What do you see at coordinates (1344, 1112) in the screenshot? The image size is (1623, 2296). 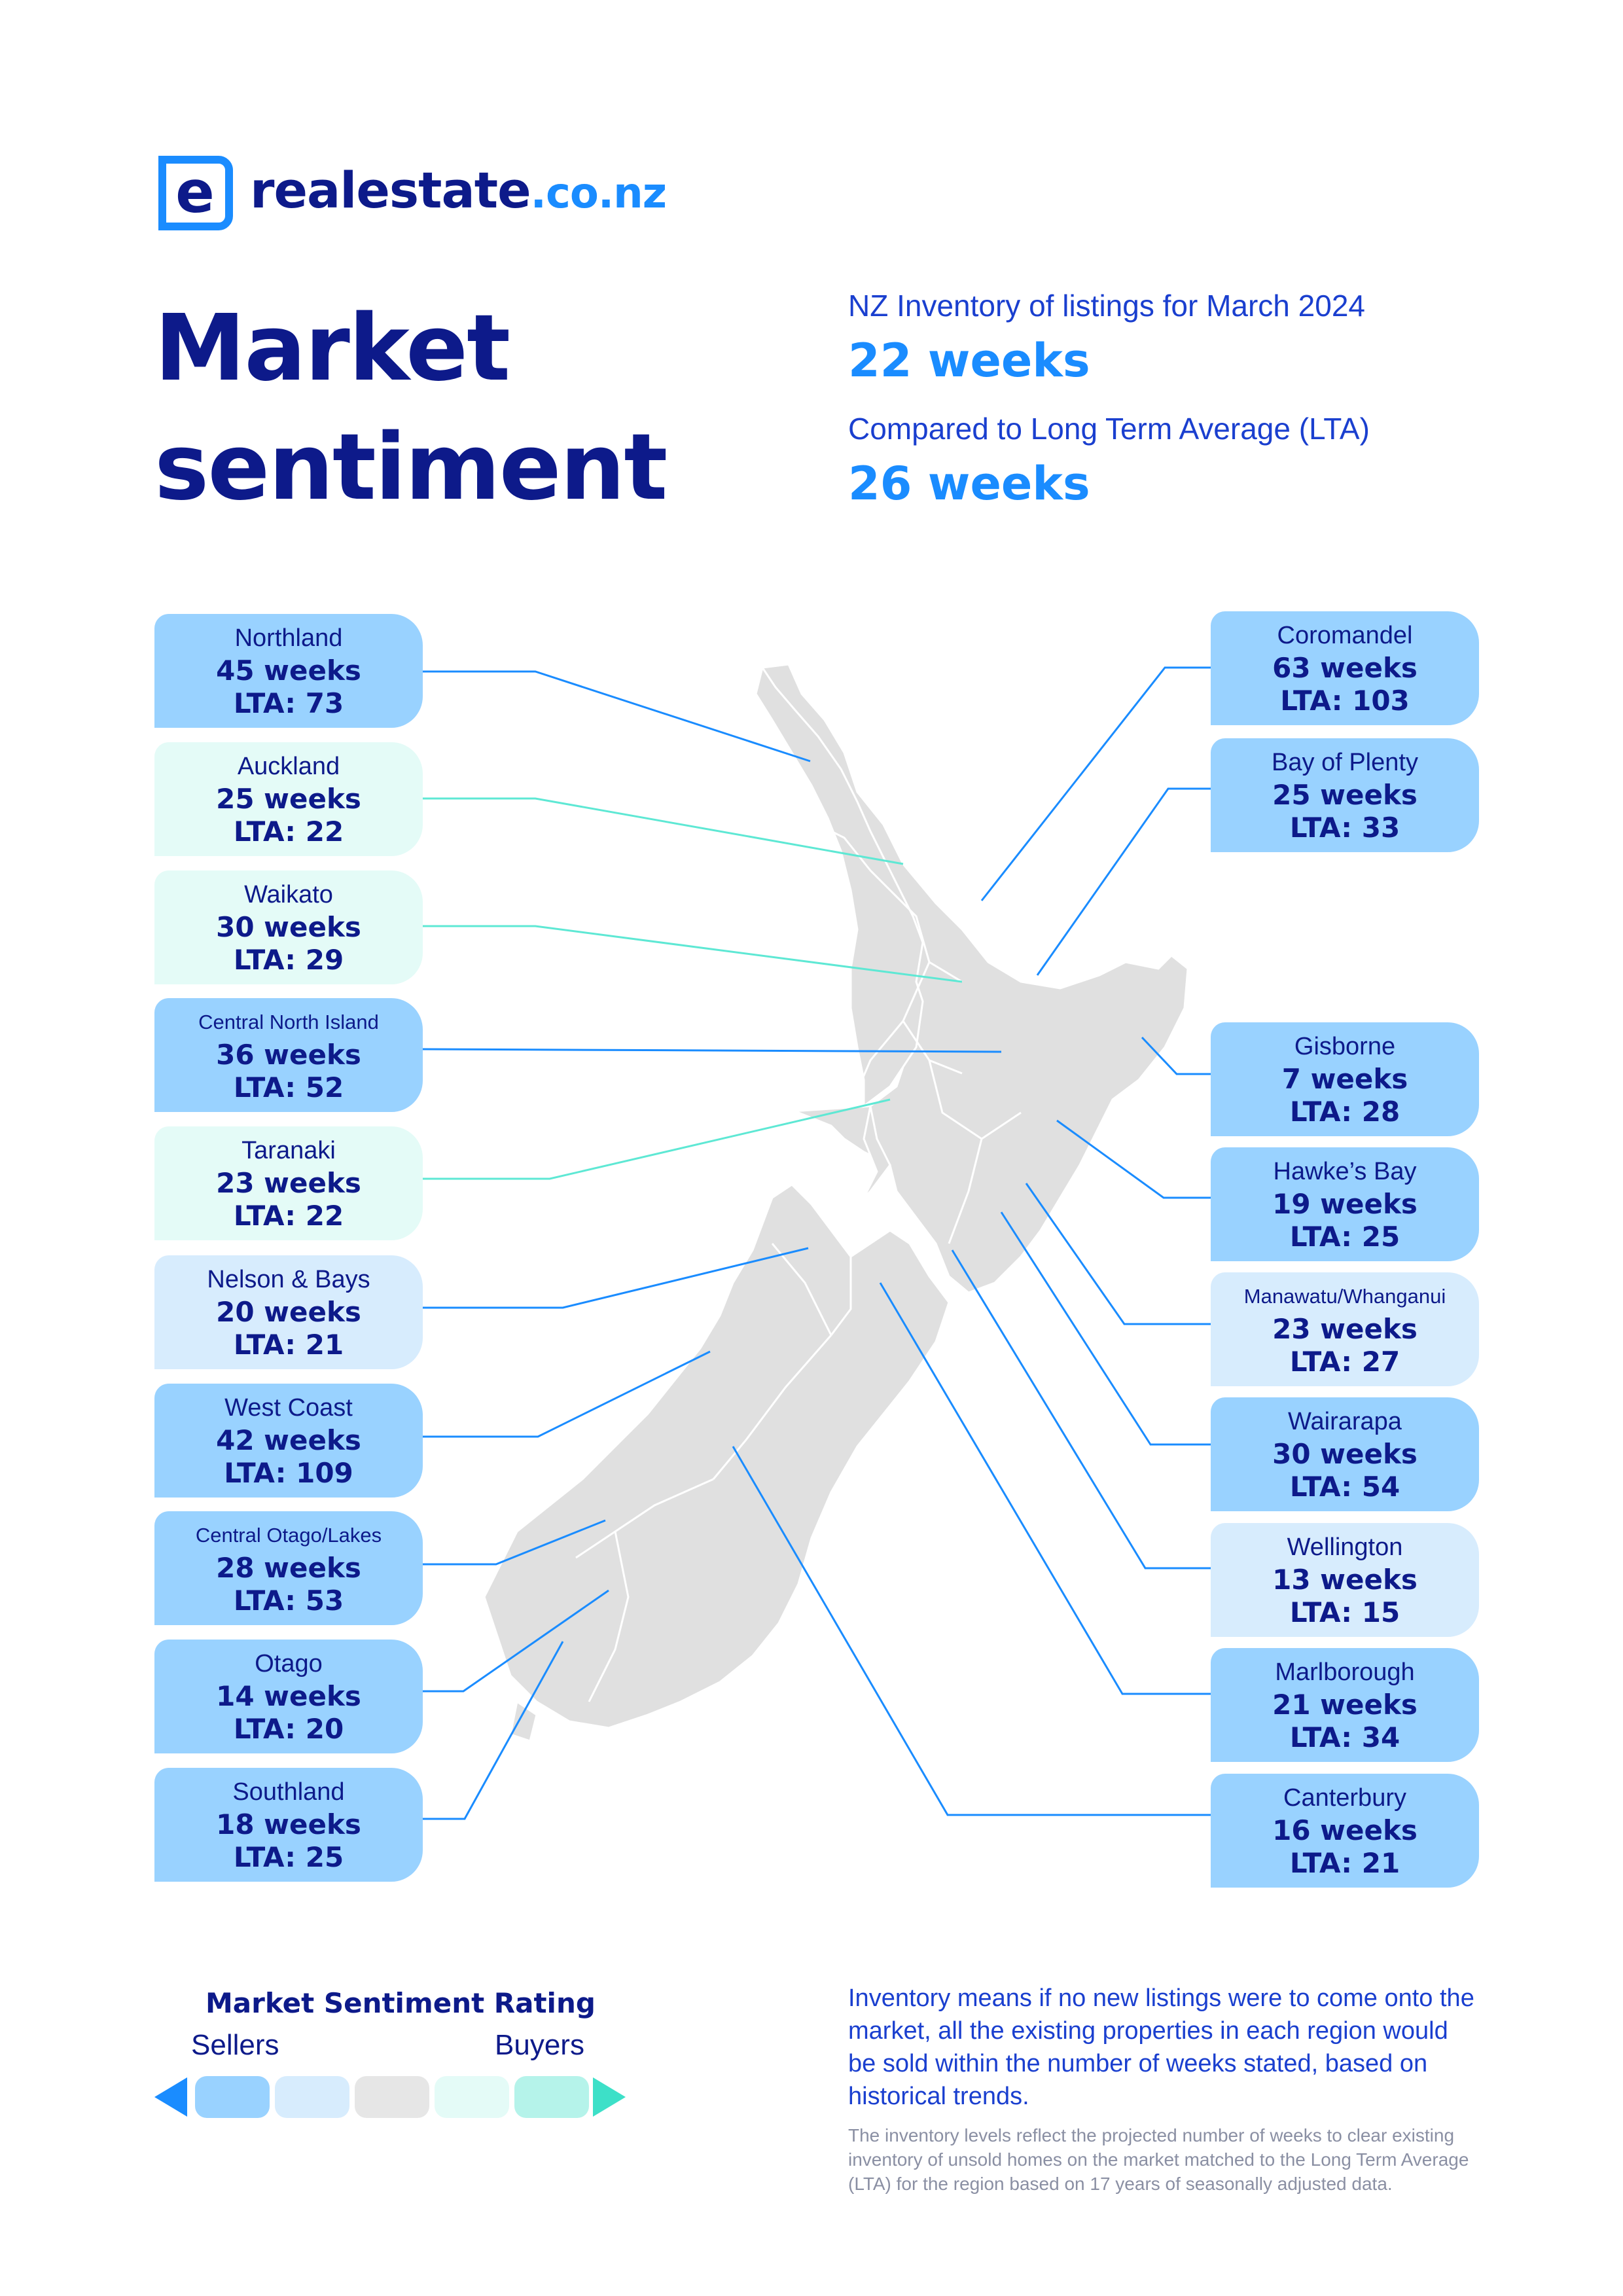 I see `region-lta: LTA: 28` at bounding box center [1344, 1112].